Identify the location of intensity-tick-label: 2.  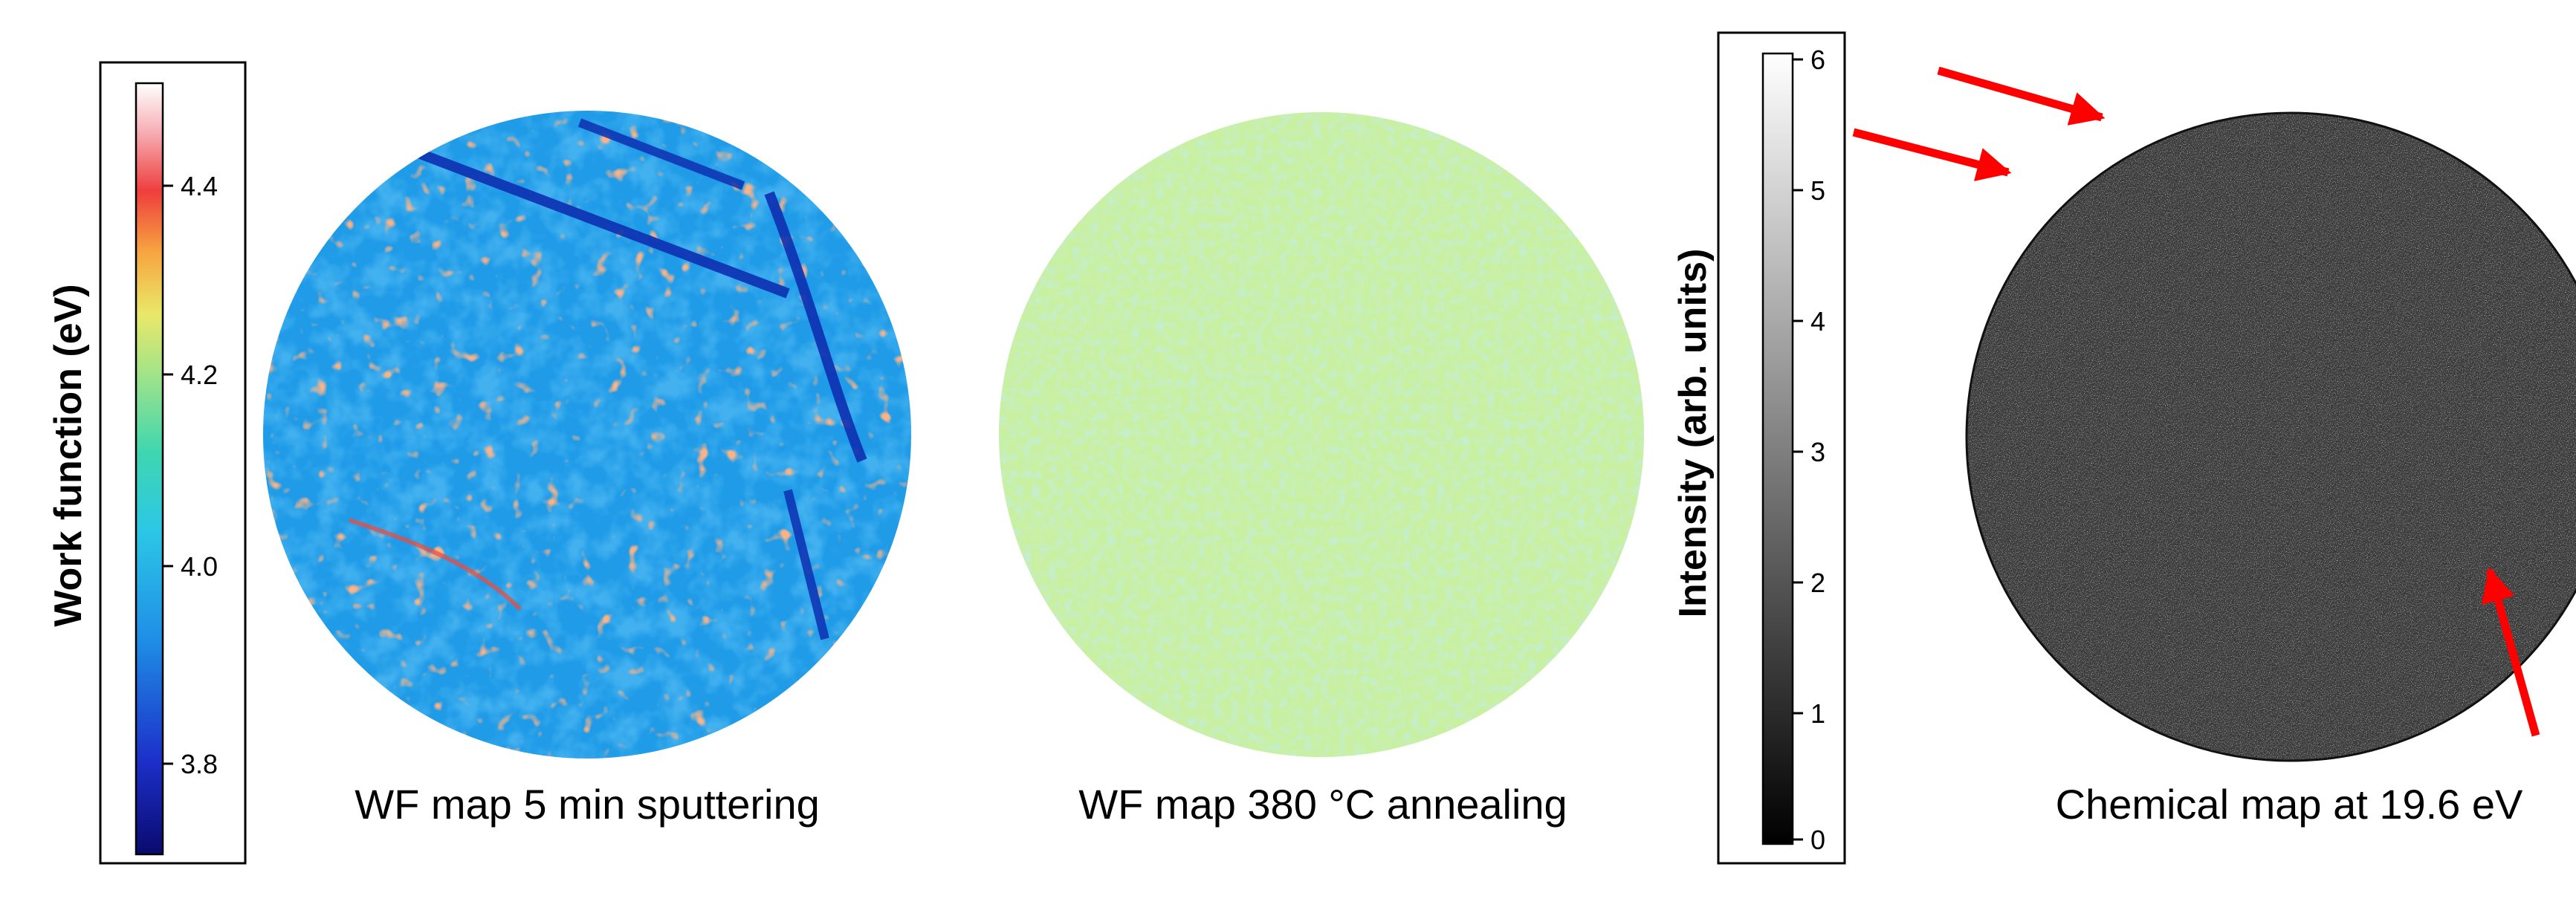
(1818, 583).